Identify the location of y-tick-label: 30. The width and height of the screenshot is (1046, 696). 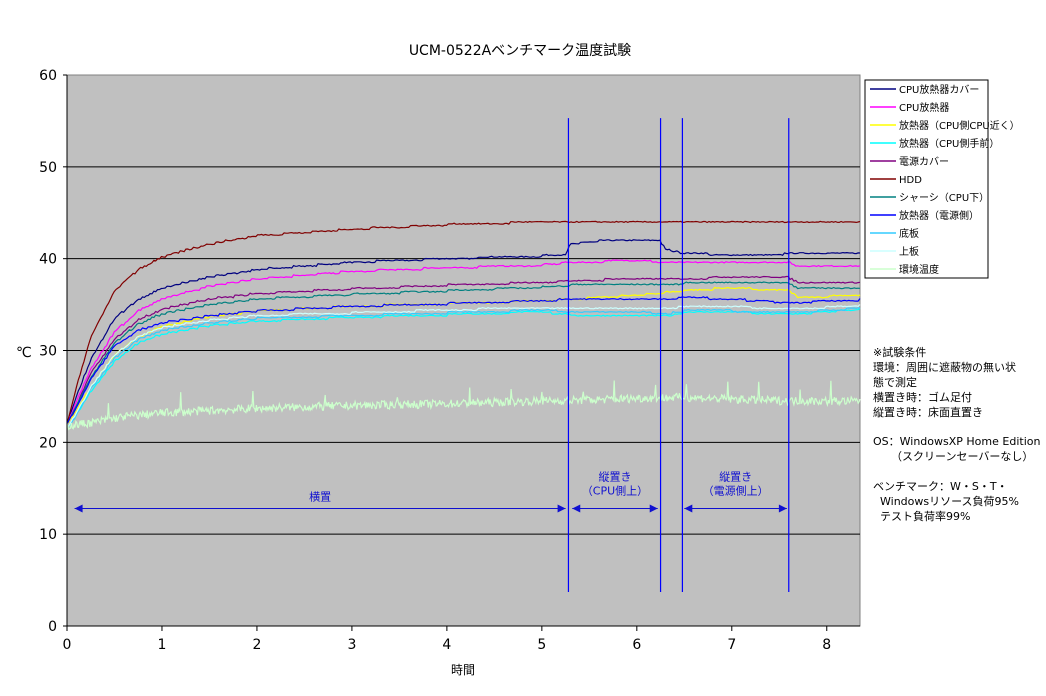
(48, 352).